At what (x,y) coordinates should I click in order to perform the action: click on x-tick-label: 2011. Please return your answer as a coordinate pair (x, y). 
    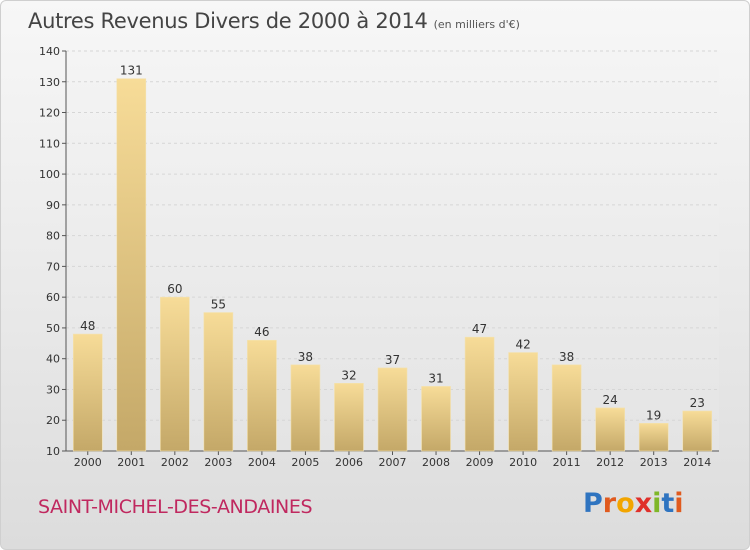
    Looking at the image, I should click on (567, 462).